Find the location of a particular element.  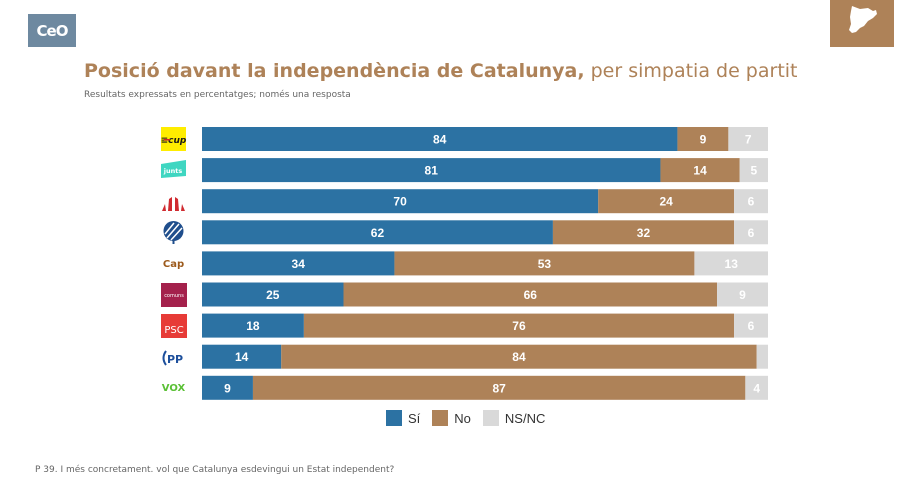

cap-label-icon: Cap is located at coordinates (173, 264).